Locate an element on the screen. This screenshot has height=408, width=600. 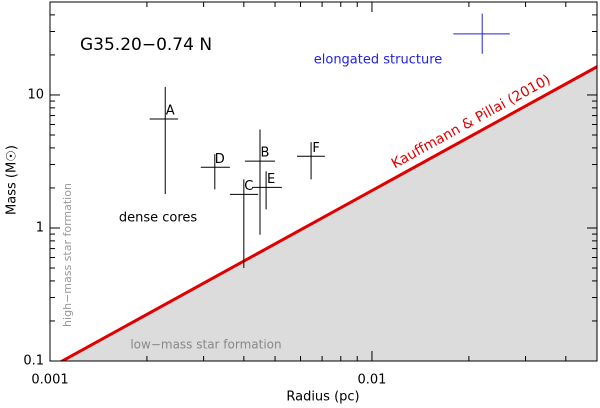
point-label: C is located at coordinates (248, 186).